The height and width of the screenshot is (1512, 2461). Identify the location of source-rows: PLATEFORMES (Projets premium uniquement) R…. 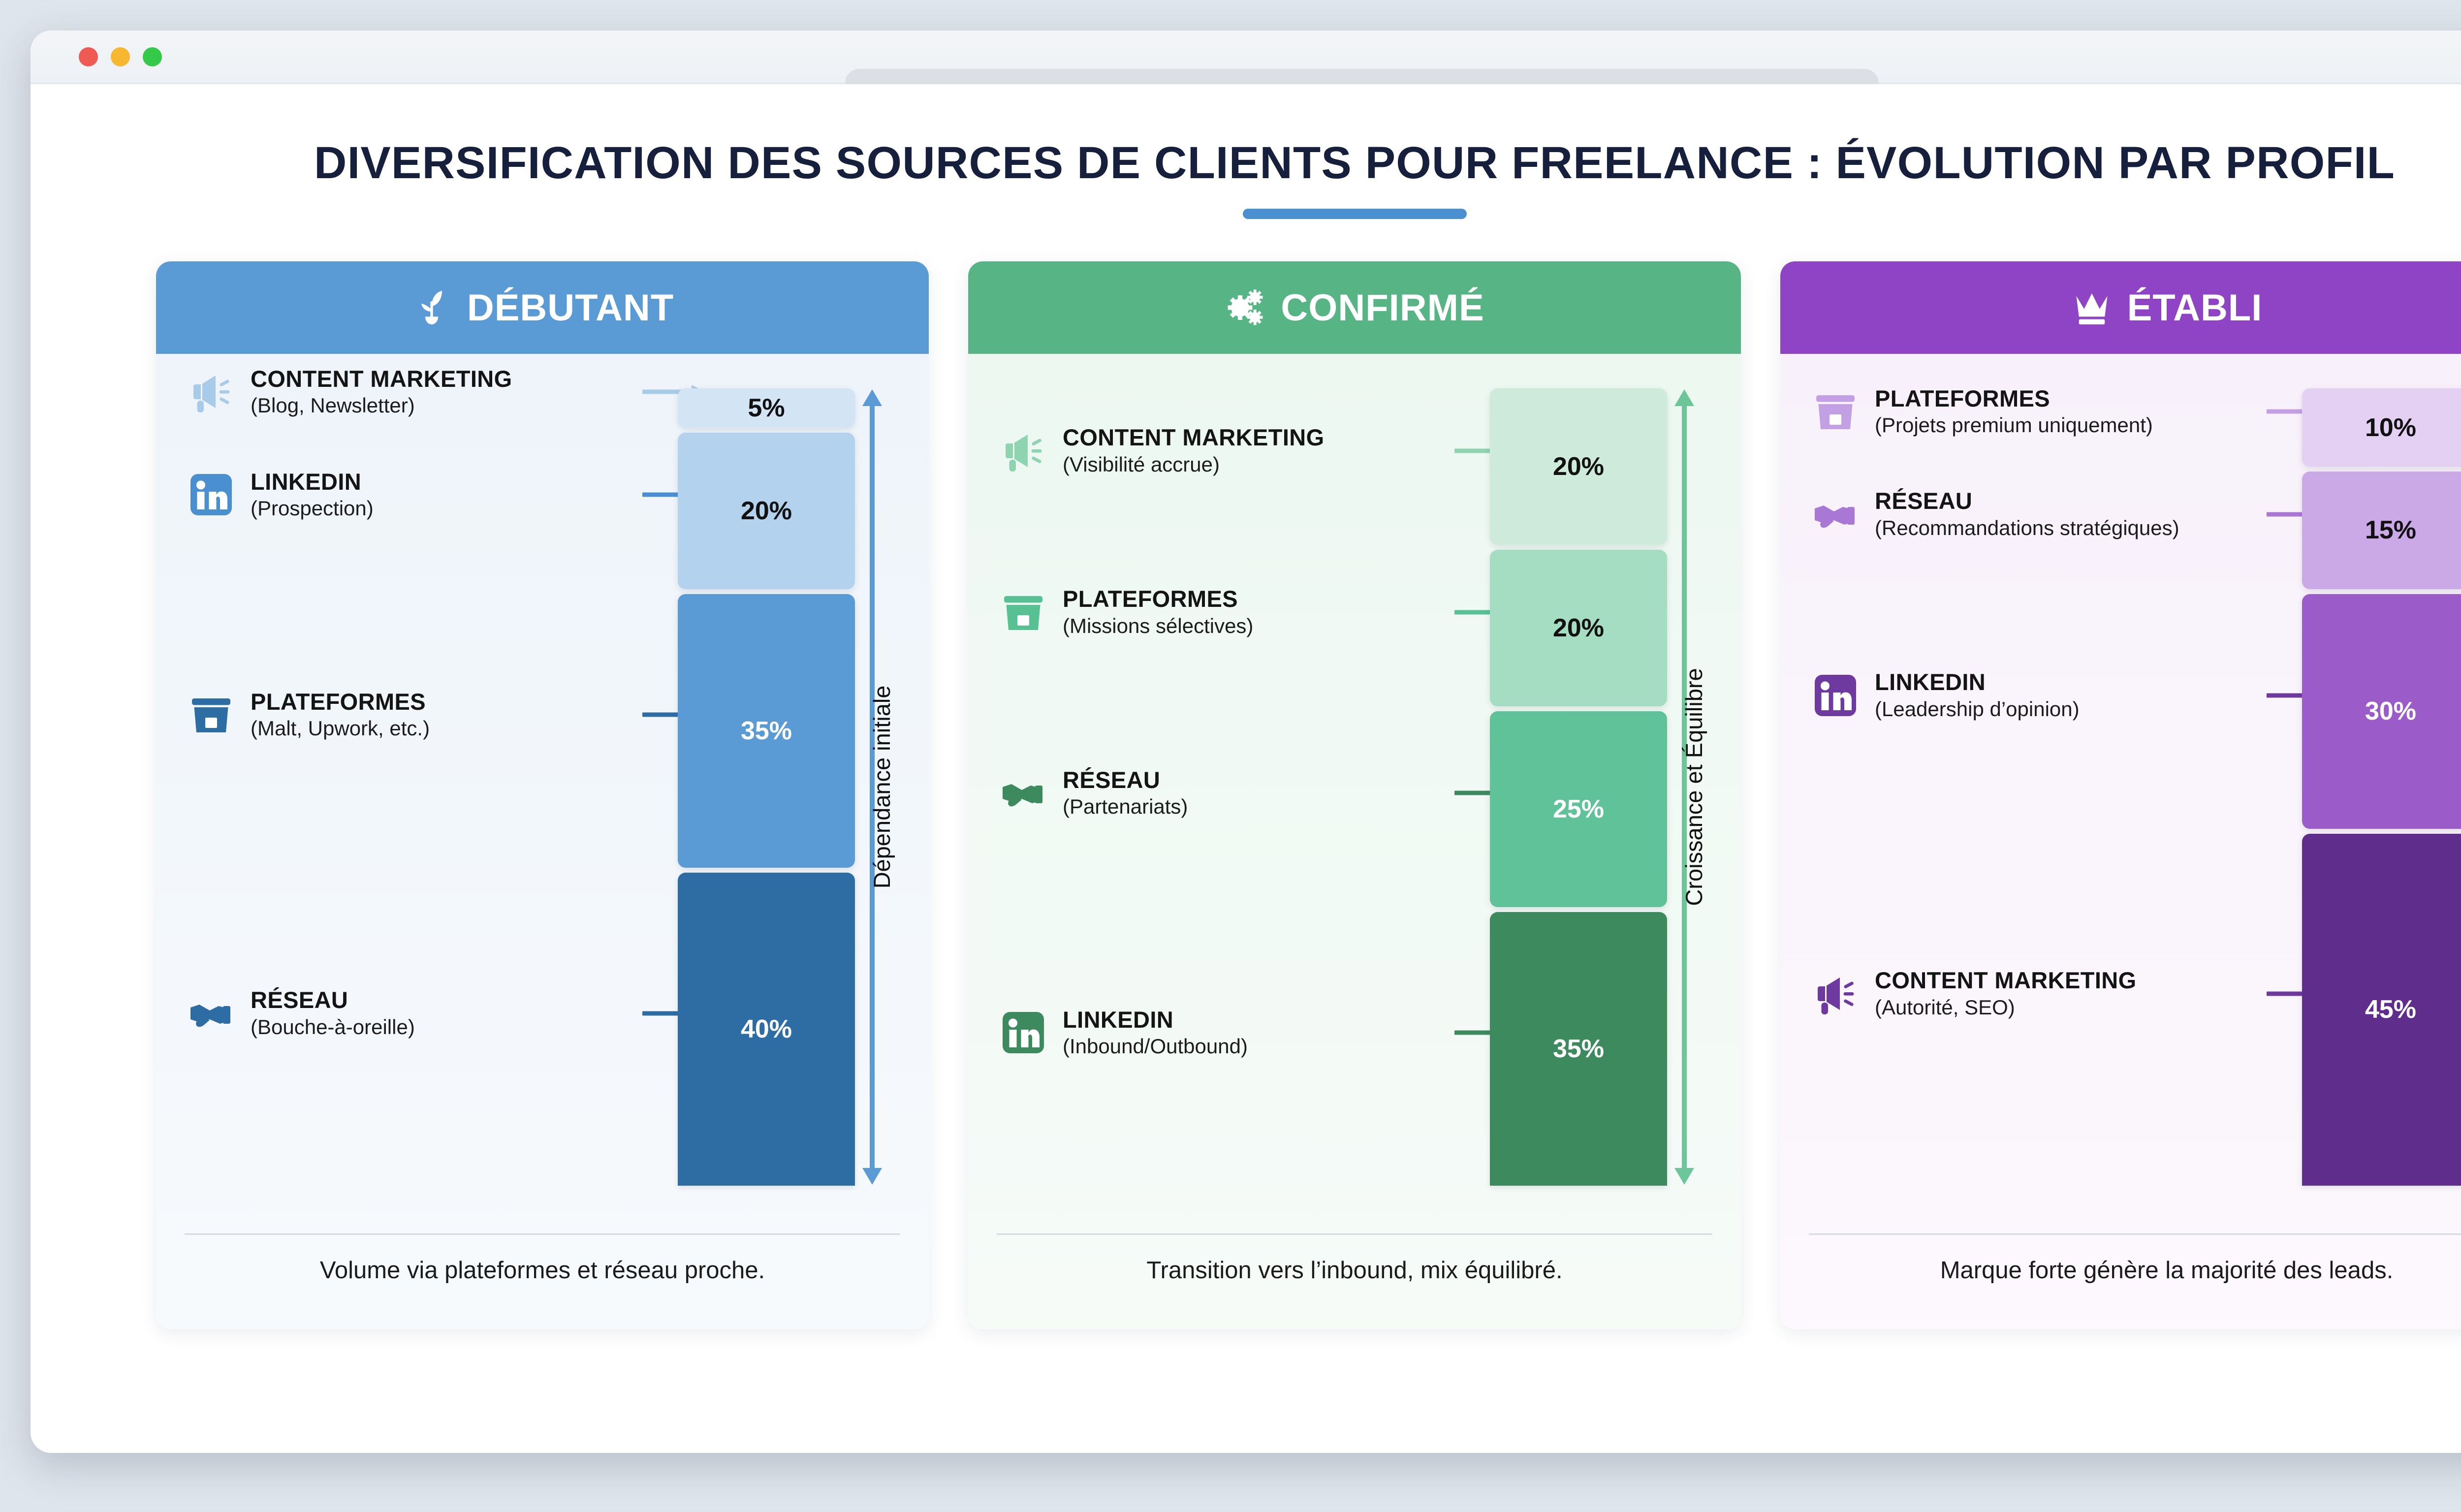
(2135, 785).